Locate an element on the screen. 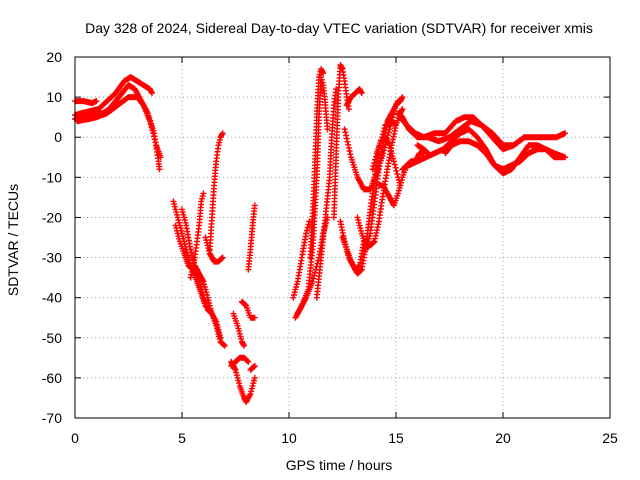  x-axis-label: GPS time / hours is located at coordinates (339, 465).